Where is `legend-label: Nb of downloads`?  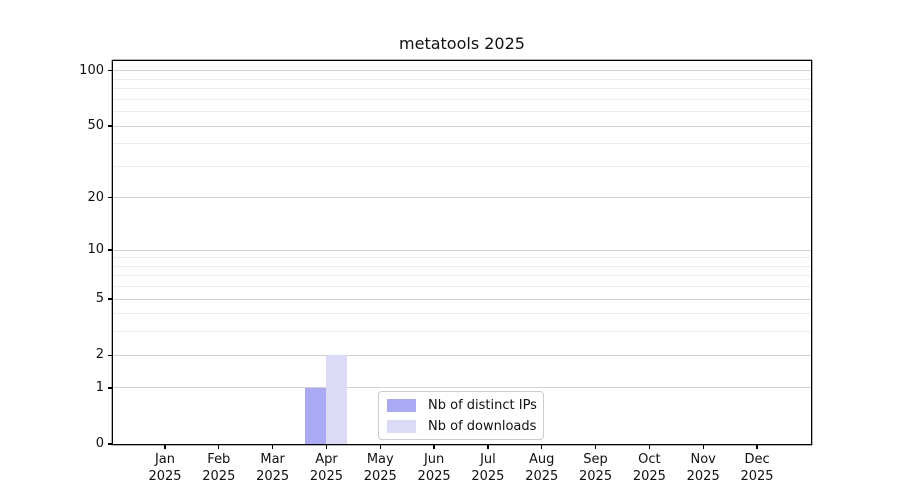
legend-label: Nb of downloads is located at coordinates (482, 426).